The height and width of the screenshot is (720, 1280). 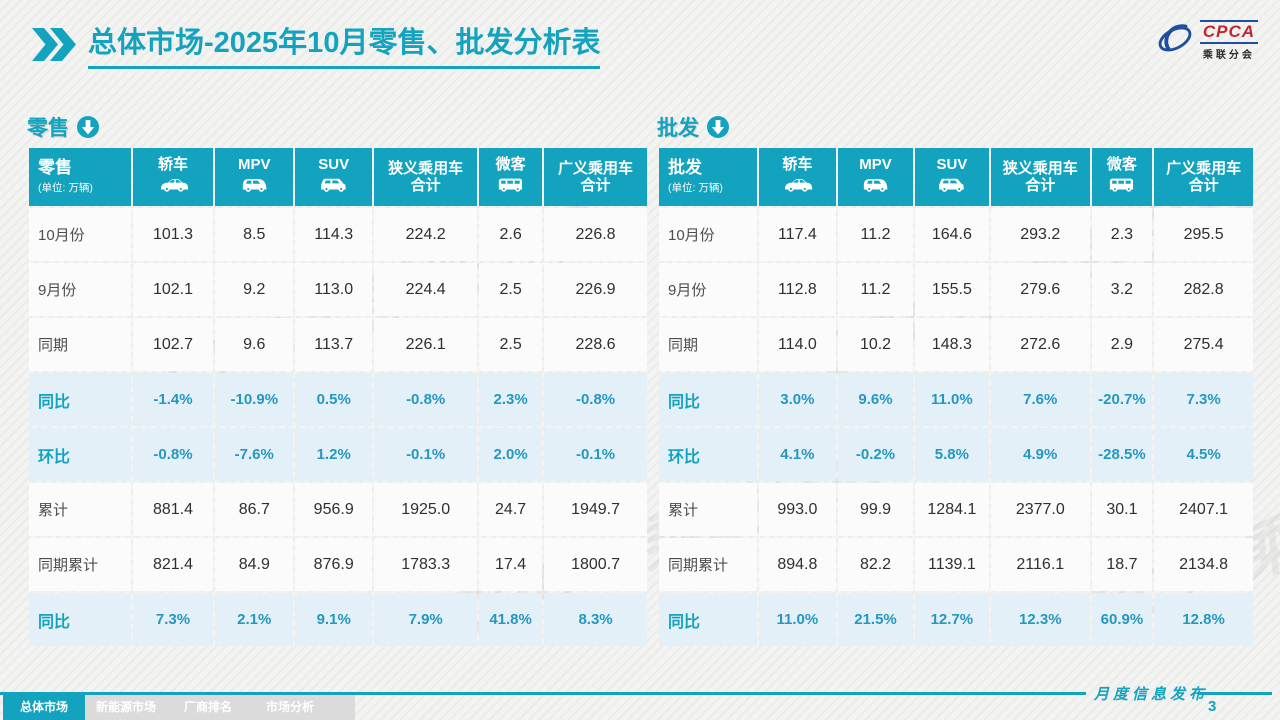 What do you see at coordinates (875, 619) in the screenshot?
I see `data-cell: 21.5%` at bounding box center [875, 619].